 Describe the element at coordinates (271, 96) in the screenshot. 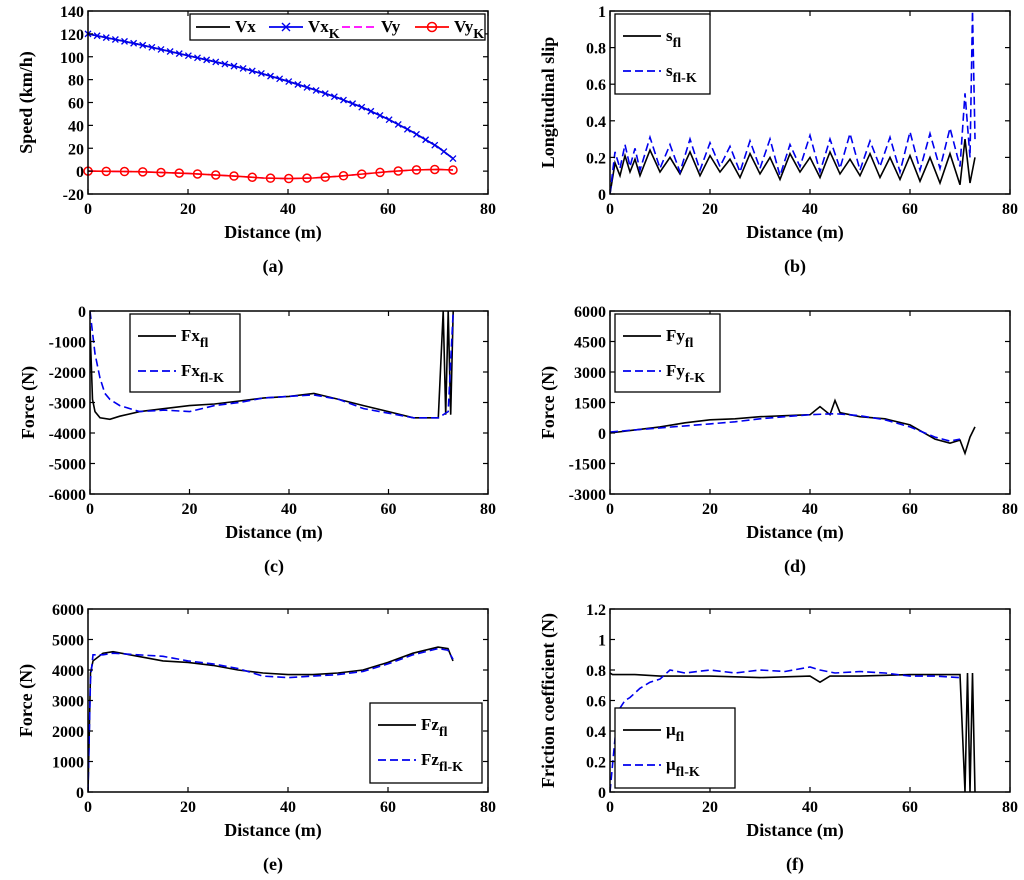

I see `series-a-0-line` at that location.